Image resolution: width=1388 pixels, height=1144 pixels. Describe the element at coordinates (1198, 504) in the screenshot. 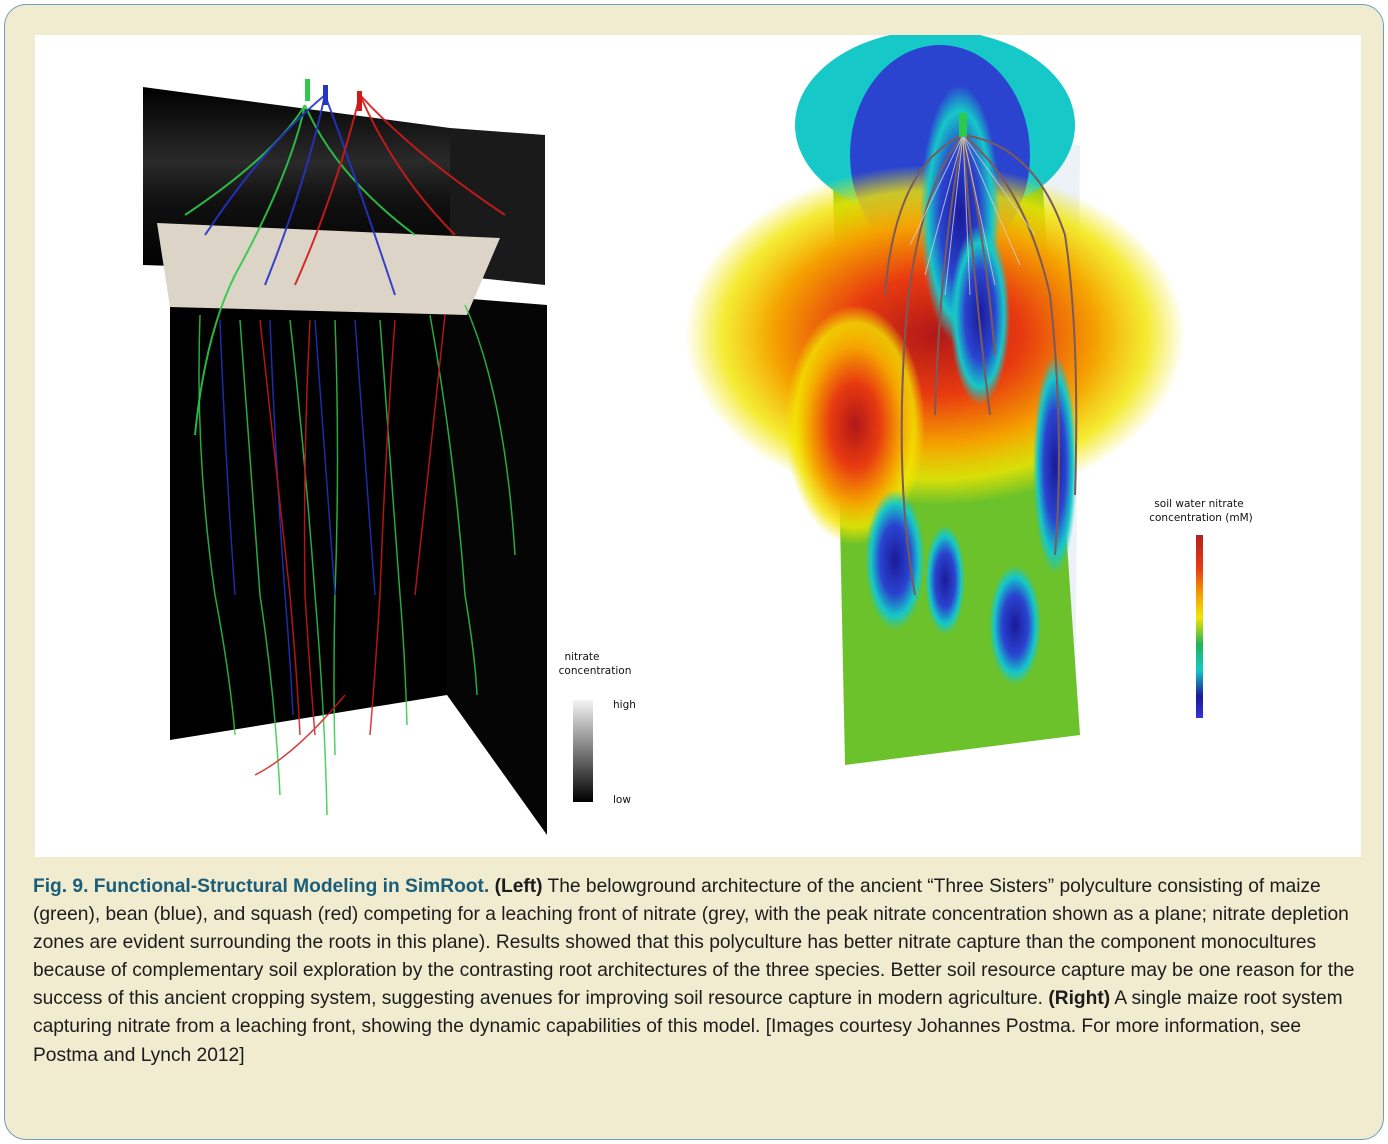

I see `right-legend-title-line1: soil water nitrate` at that location.